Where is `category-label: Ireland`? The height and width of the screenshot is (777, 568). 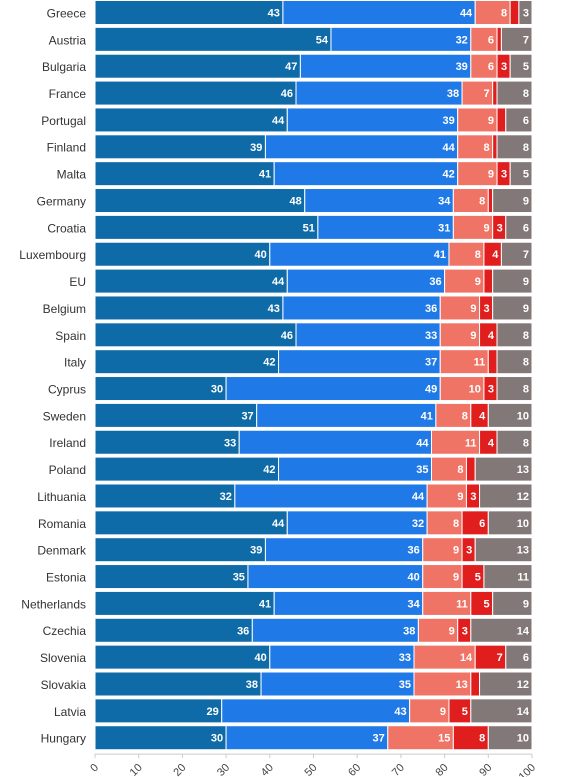
category-label: Ireland is located at coordinates (67, 443).